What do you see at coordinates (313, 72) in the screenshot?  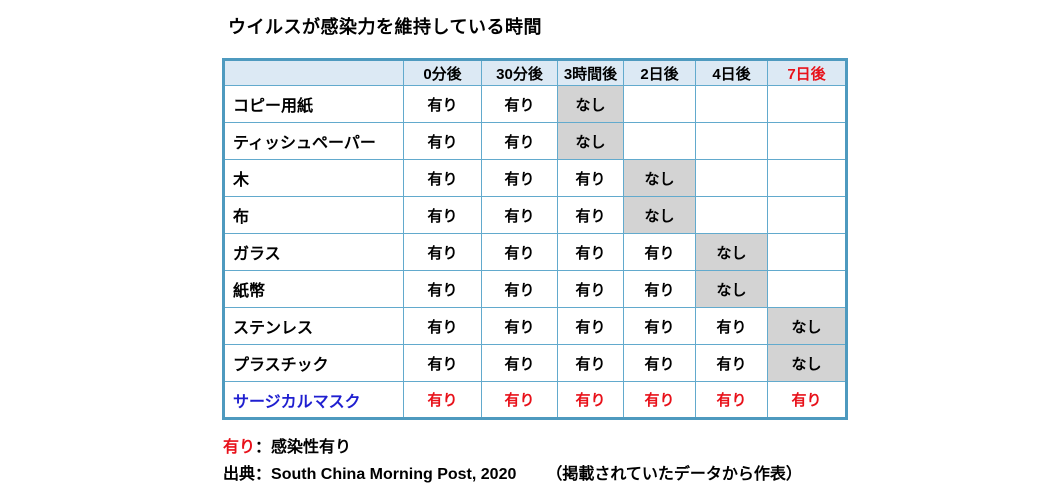 I see `header-cell-surface` at bounding box center [313, 72].